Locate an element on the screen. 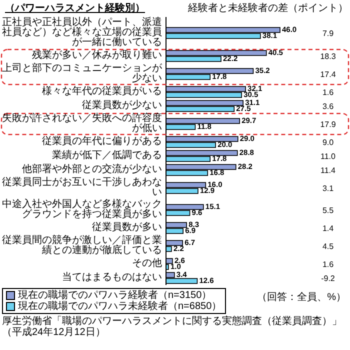 Image resolution: width=350 pixels, height=350 pixels. text: 11.4 is located at coordinates (328, 170).